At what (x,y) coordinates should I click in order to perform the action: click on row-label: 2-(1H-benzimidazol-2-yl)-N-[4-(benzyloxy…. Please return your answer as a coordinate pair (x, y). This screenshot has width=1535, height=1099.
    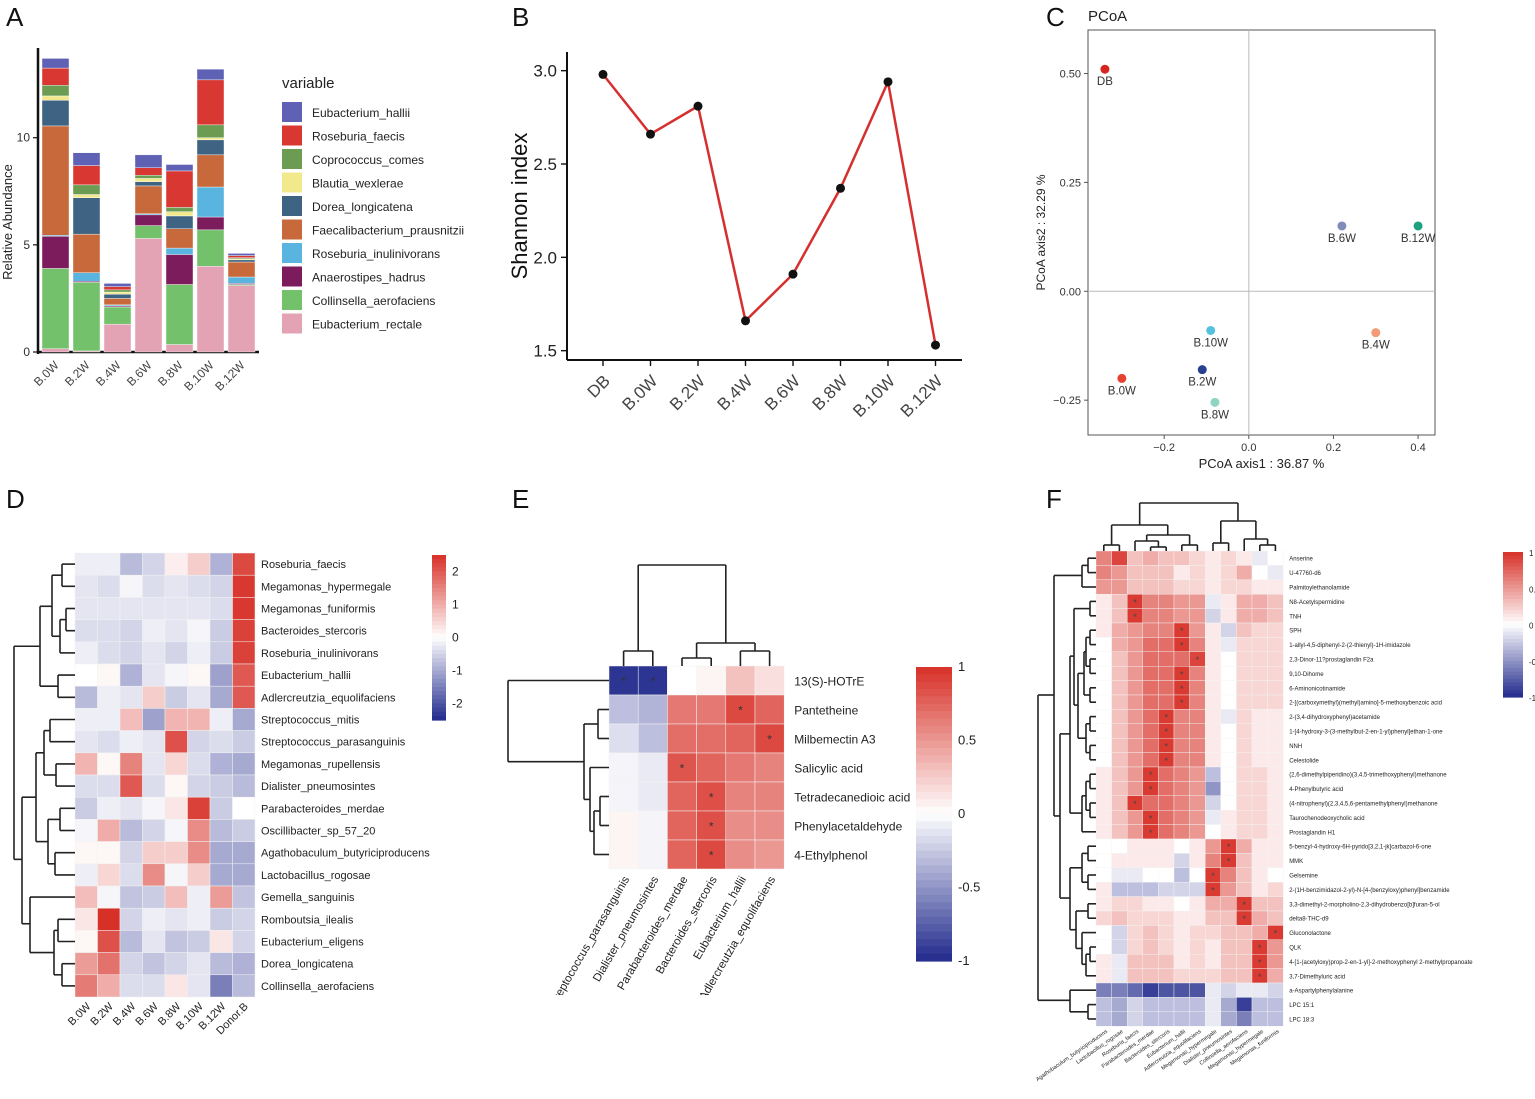
    Looking at the image, I should click on (1369, 891).